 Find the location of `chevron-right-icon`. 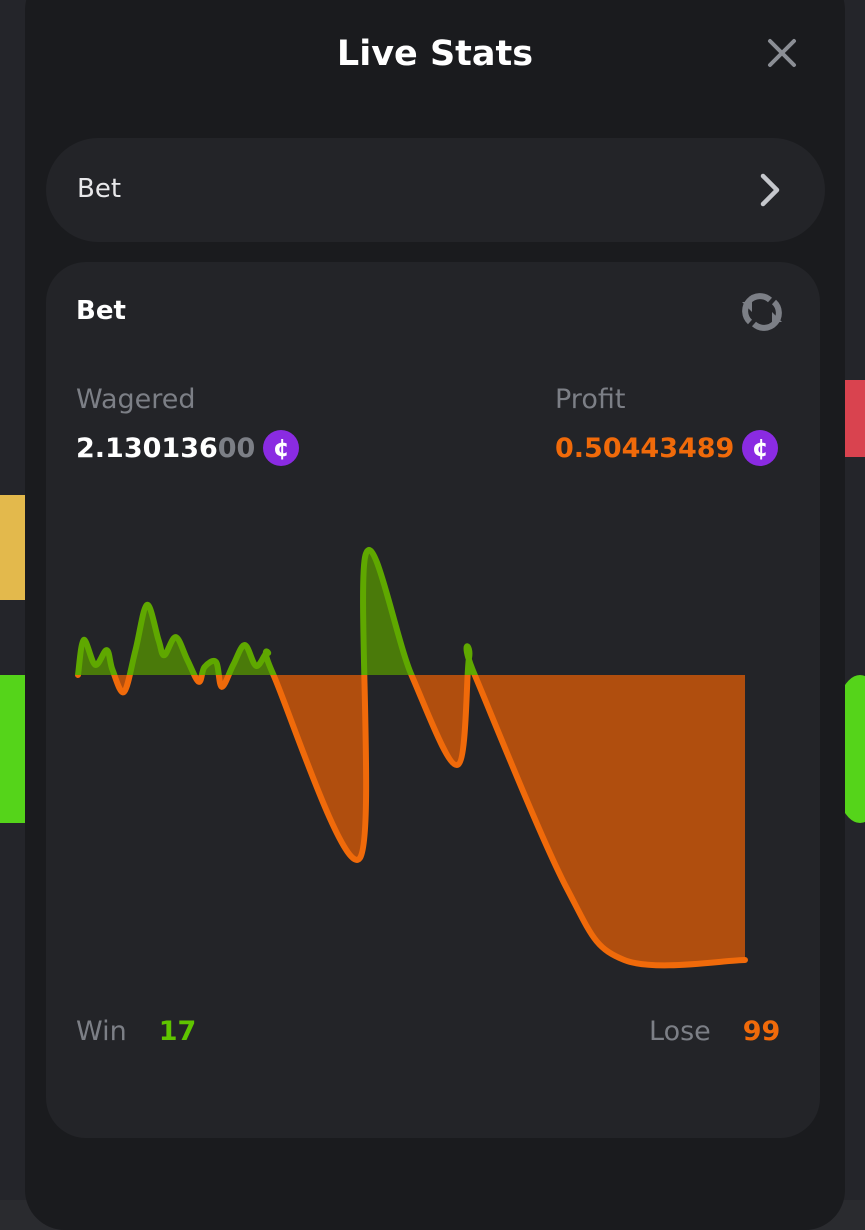

chevron-right-icon is located at coordinates (770, 190).